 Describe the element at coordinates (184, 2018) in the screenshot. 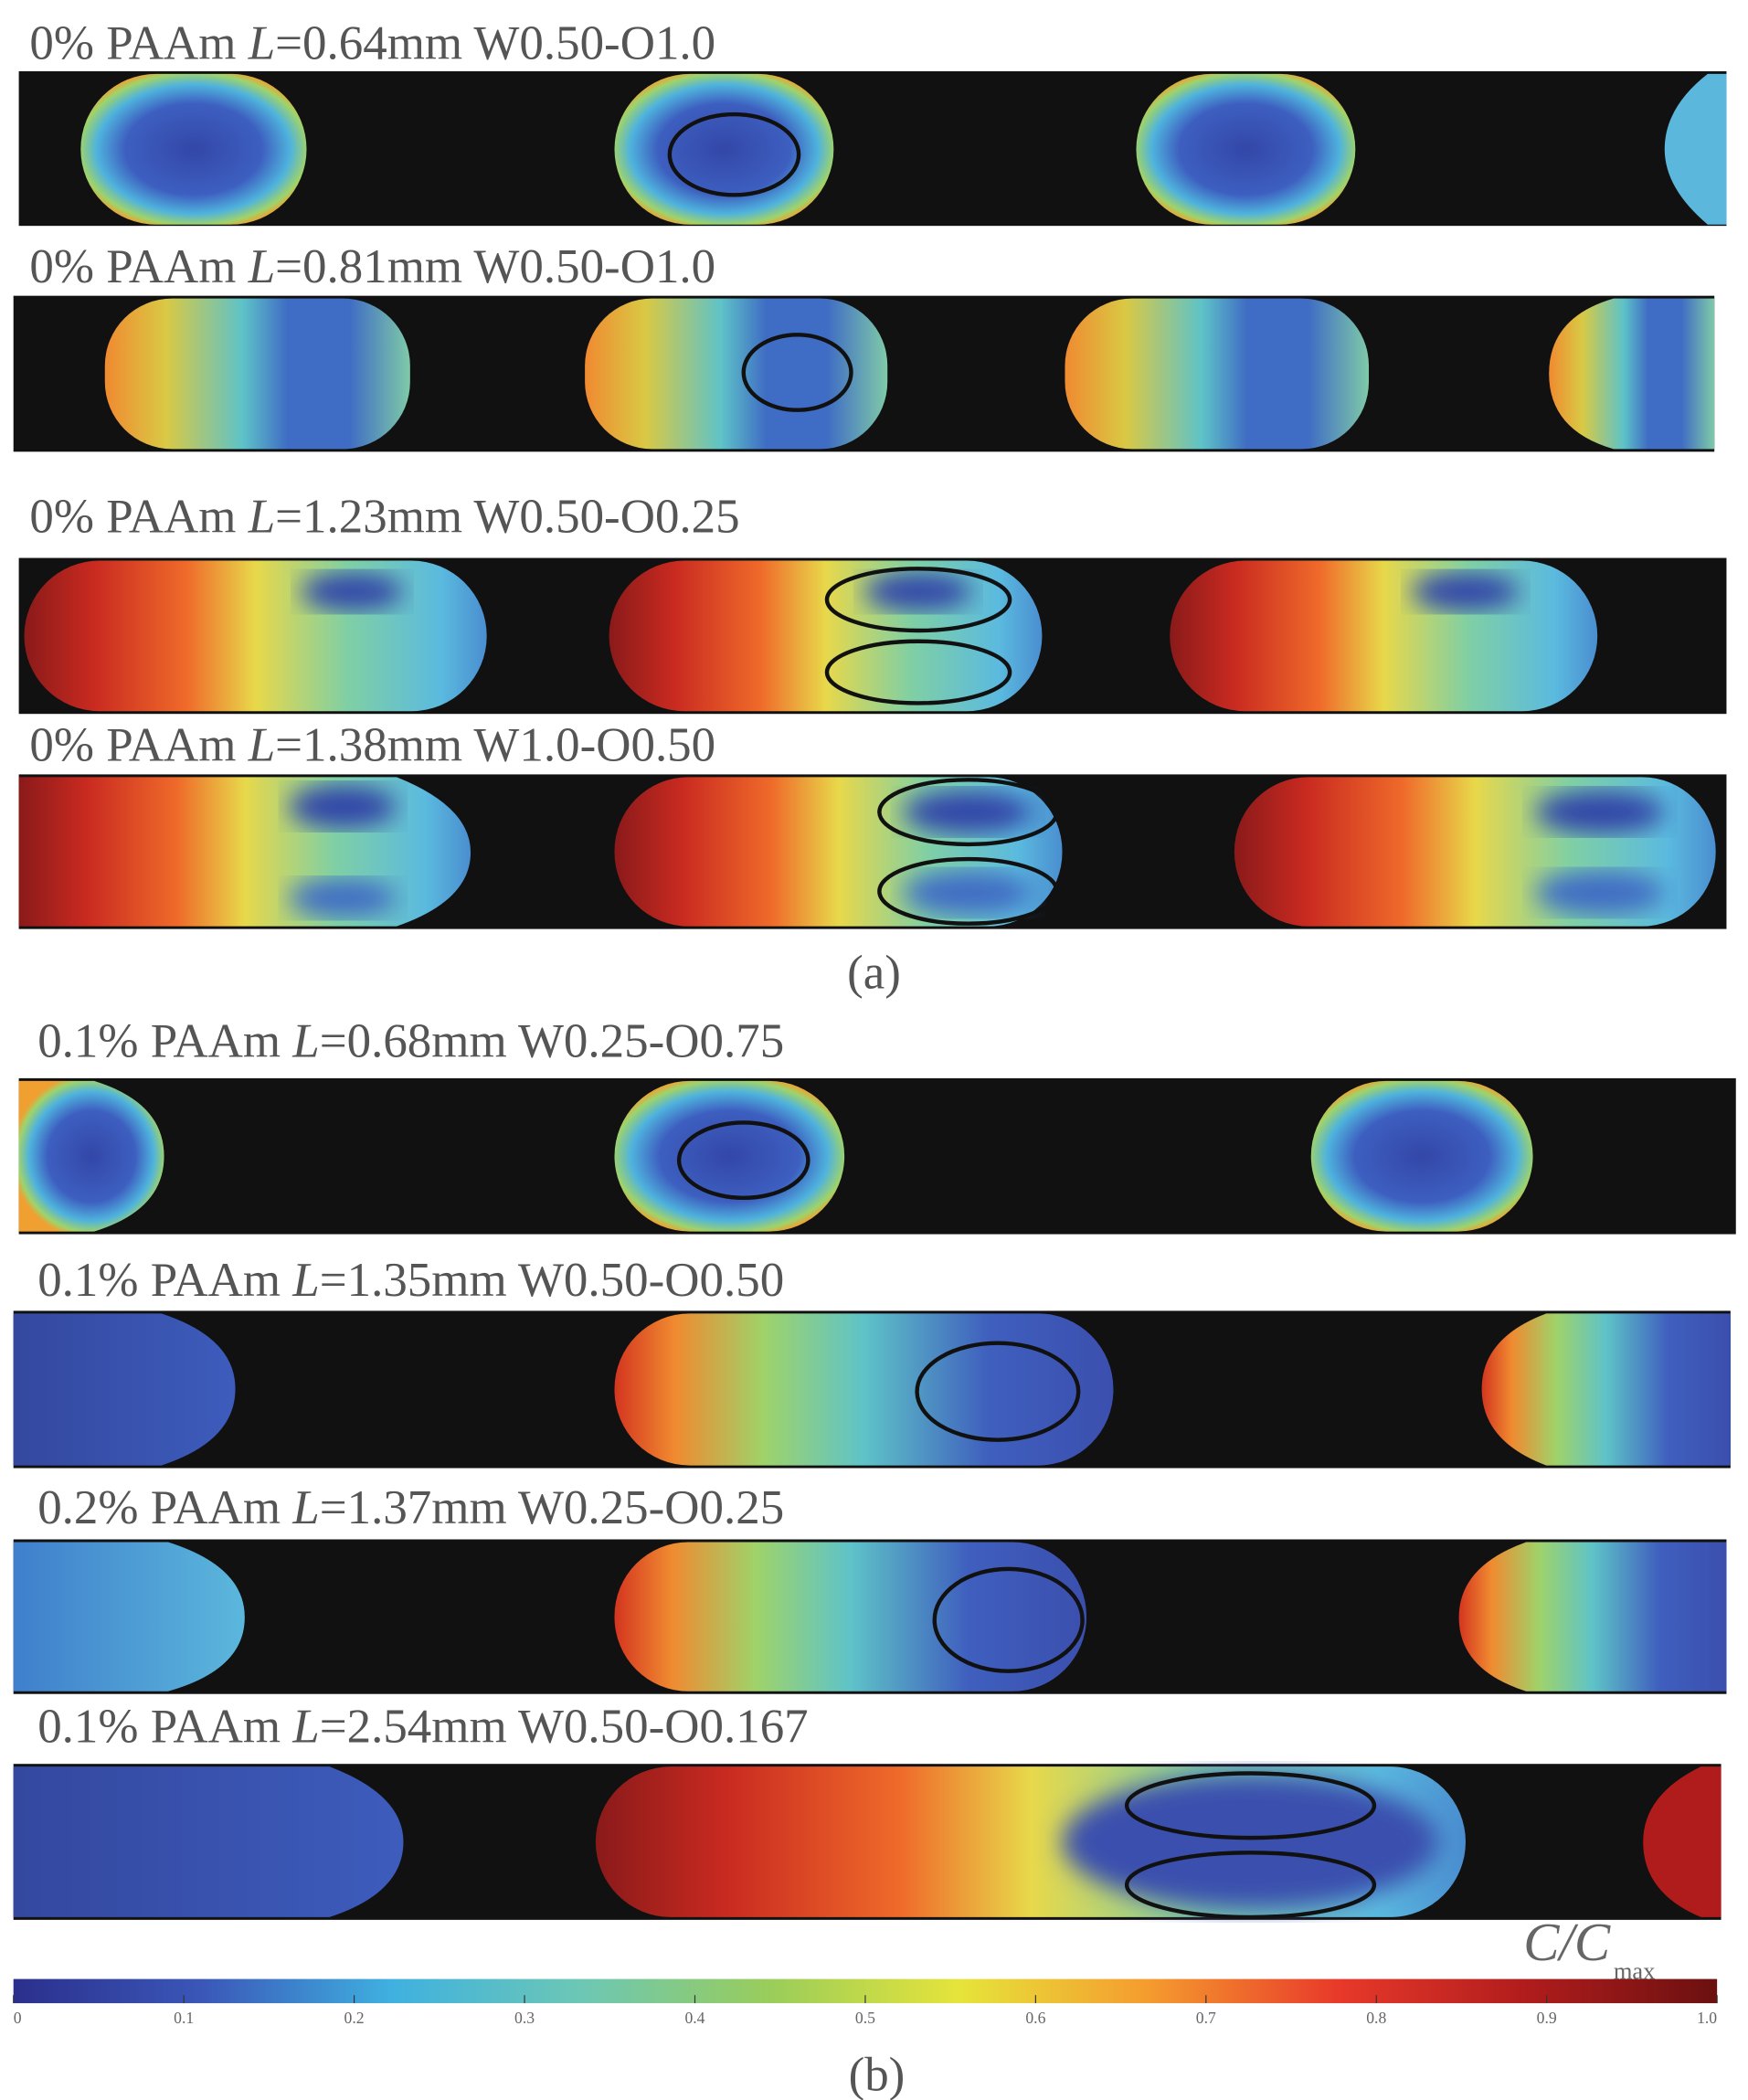

I see `colorbar-tick-label: 0.1` at that location.